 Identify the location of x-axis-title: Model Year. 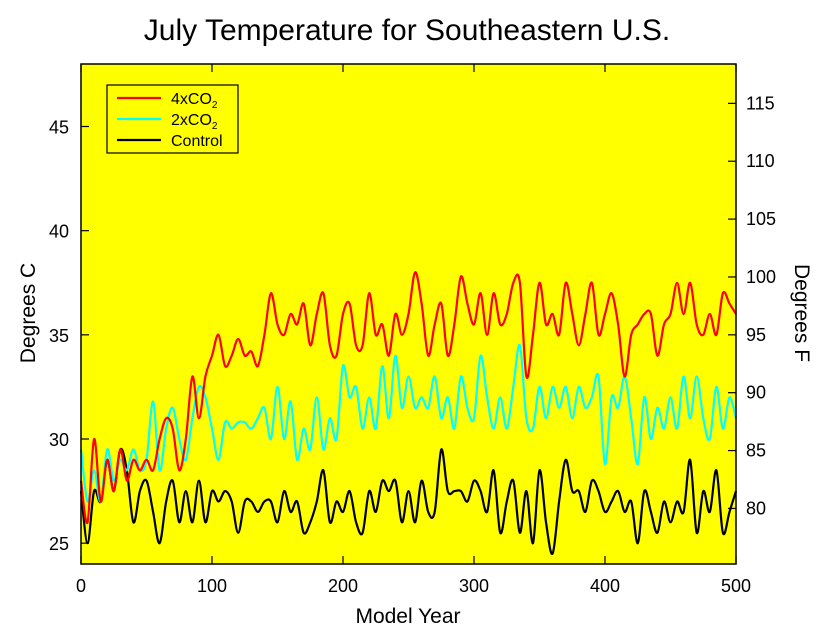
(407, 616).